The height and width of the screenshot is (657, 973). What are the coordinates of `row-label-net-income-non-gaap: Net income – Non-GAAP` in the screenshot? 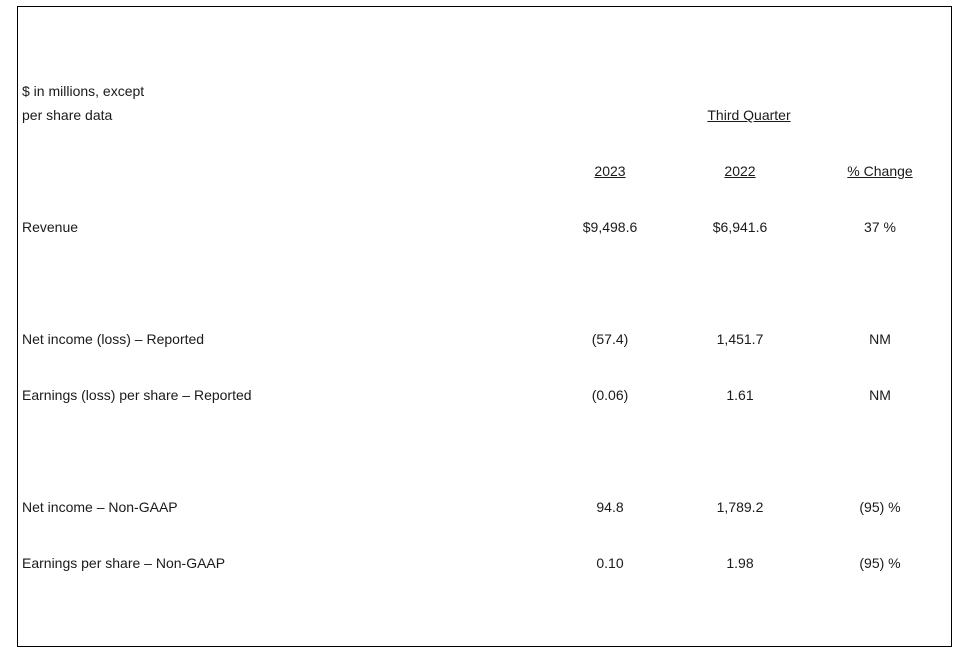 It's located at (100, 507).